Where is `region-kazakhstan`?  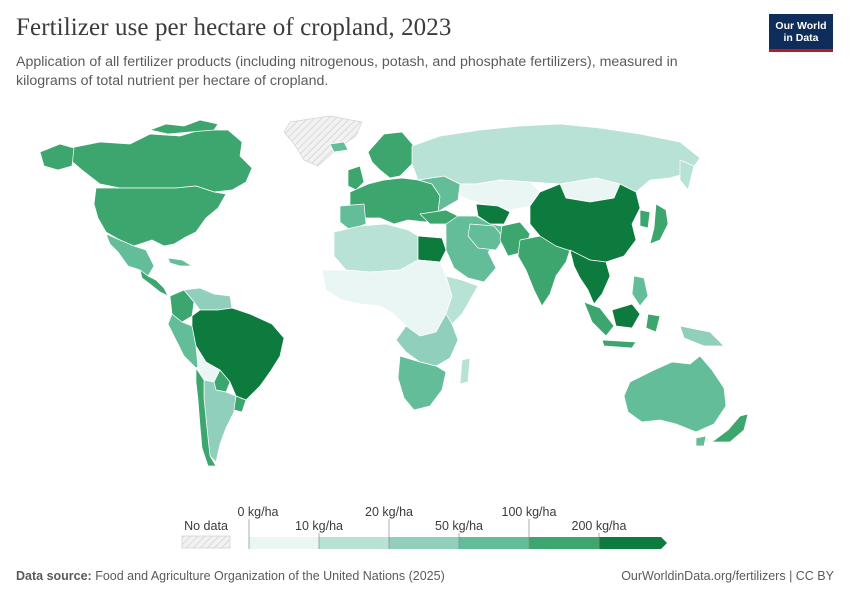 region-kazakhstan is located at coordinates (500, 195).